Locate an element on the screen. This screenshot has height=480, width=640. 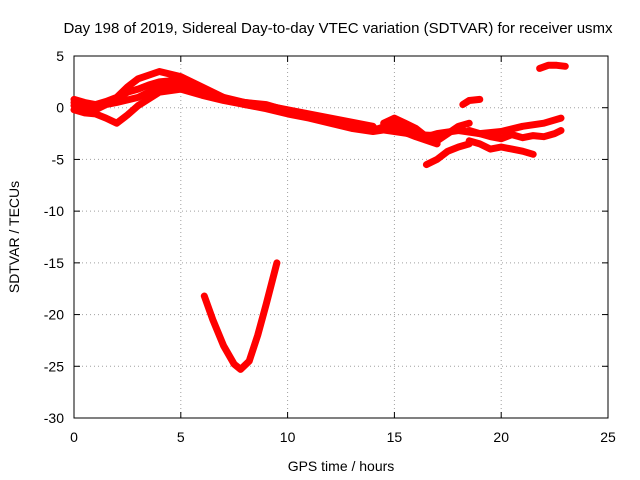
y-tick-label: 5 is located at coordinates (60, 56).